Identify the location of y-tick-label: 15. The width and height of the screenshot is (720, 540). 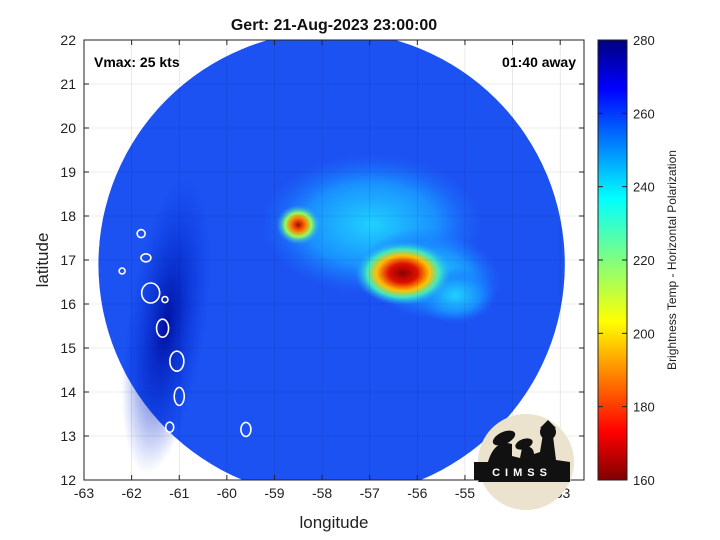
(68, 348).